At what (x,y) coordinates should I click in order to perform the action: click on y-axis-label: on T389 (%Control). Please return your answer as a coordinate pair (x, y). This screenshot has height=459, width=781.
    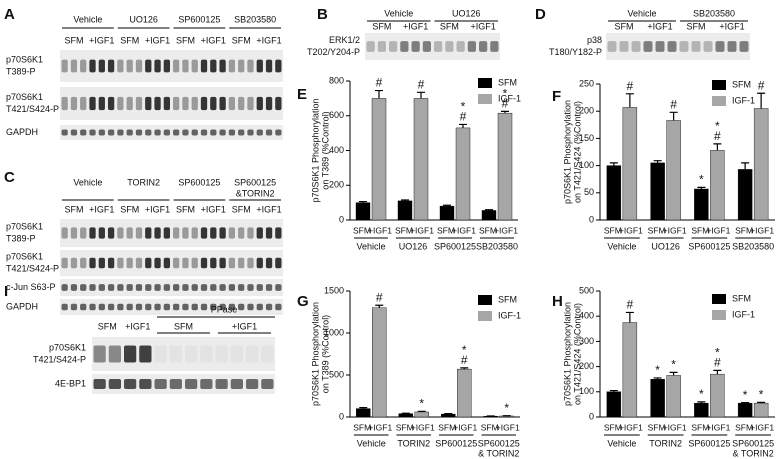
    Looking at the image, I should click on (325, 150).